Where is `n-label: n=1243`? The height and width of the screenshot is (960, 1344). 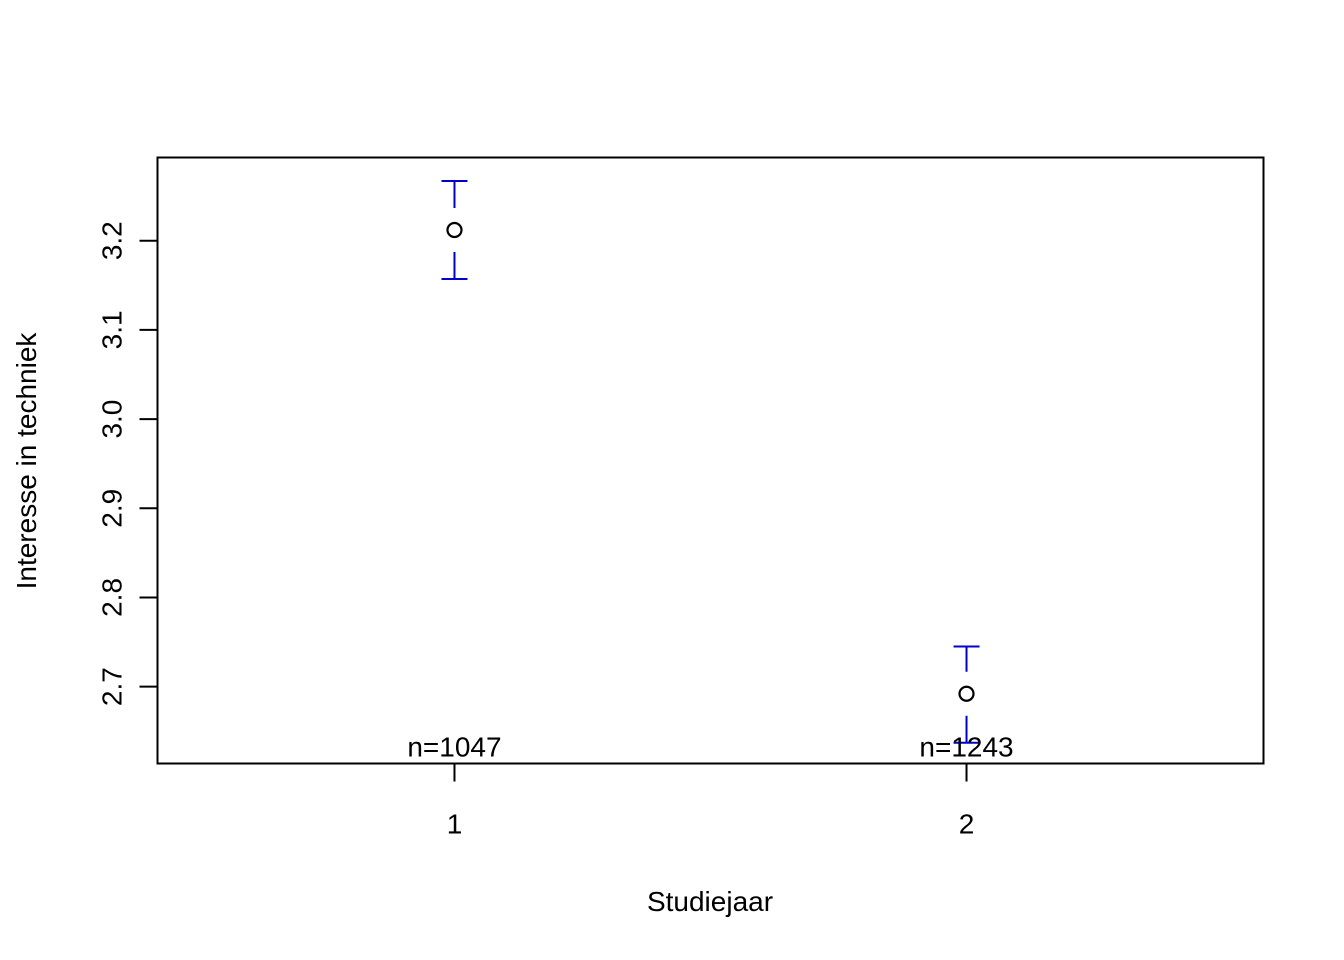 n-label: n=1243 is located at coordinates (966, 747).